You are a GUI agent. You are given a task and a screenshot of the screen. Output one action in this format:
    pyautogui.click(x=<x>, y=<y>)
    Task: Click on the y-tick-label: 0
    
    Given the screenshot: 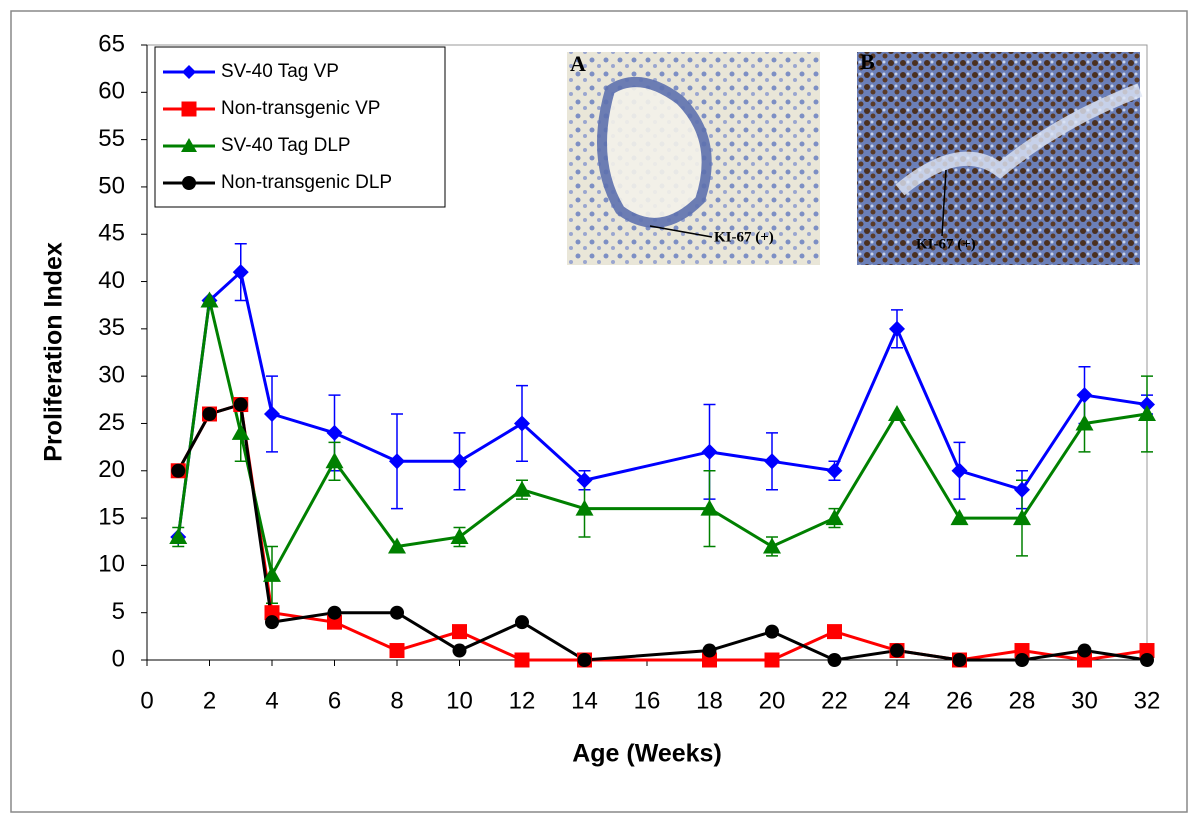 What is the action you would take?
    pyautogui.click(x=118, y=658)
    